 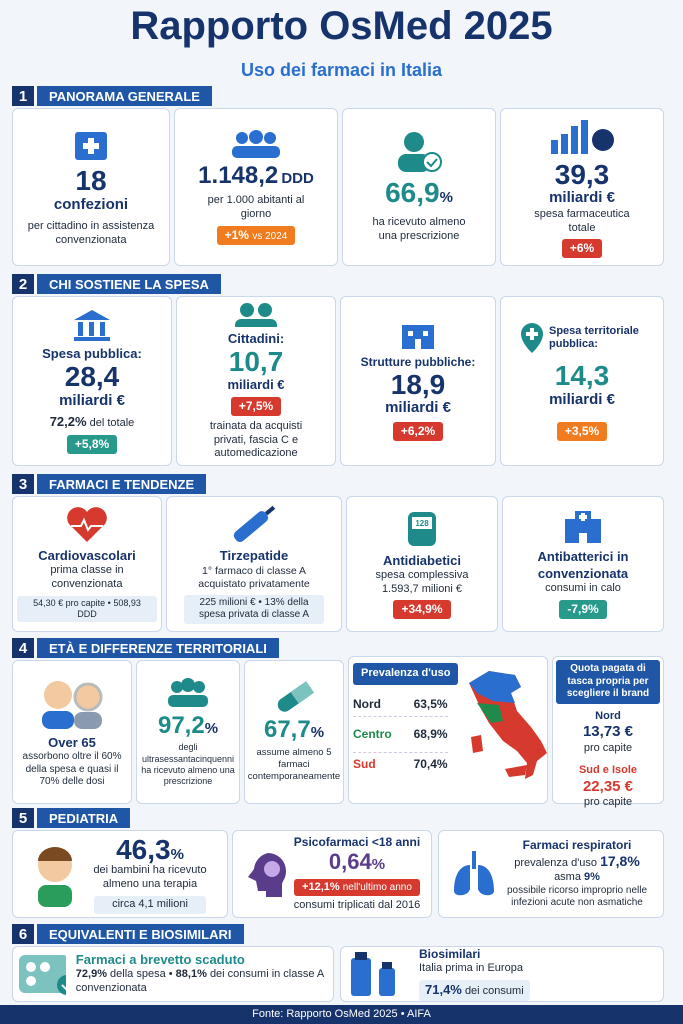 What do you see at coordinates (341, 26) in the screenshot?
I see `title: Rapporto OsMed 2025` at bounding box center [341, 26].